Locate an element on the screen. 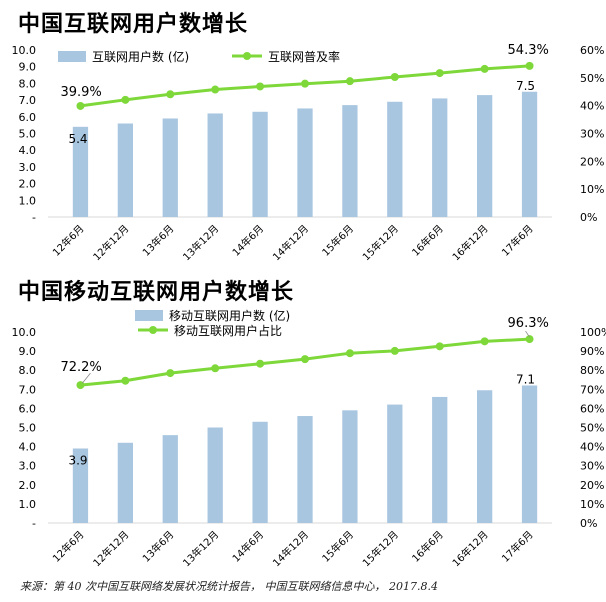 This screenshot has height=602, width=606. y-tick-label: 6.0 is located at coordinates (28, 408).